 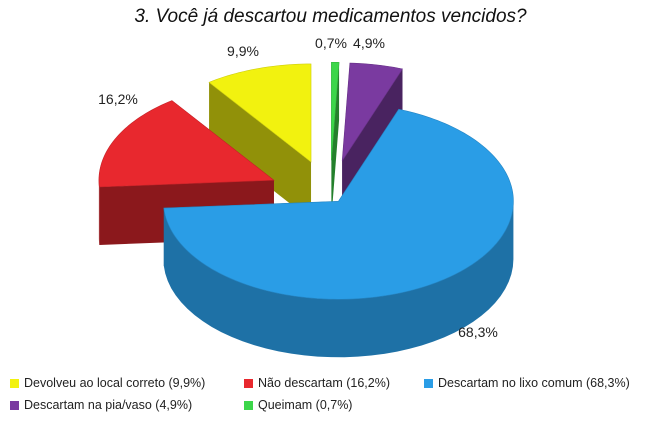 What do you see at coordinates (372, 112) in the screenshot?
I see `slice-49-top` at bounding box center [372, 112].